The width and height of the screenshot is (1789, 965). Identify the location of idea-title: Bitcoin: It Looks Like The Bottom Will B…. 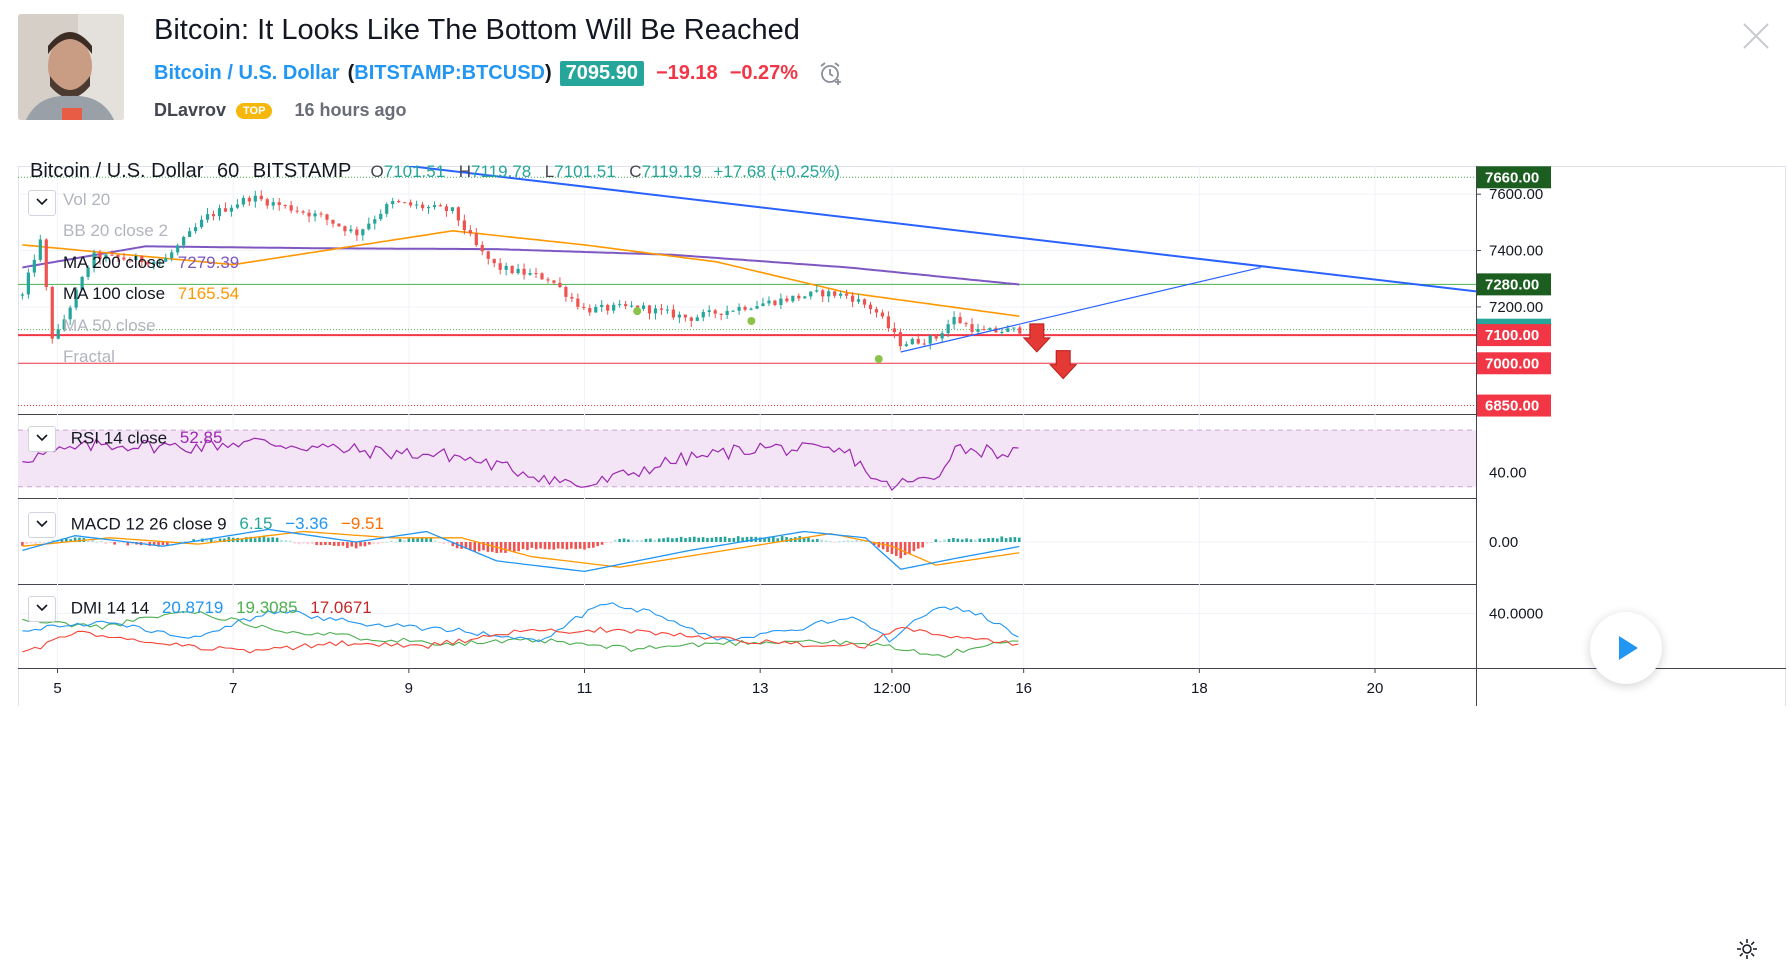
(477, 30).